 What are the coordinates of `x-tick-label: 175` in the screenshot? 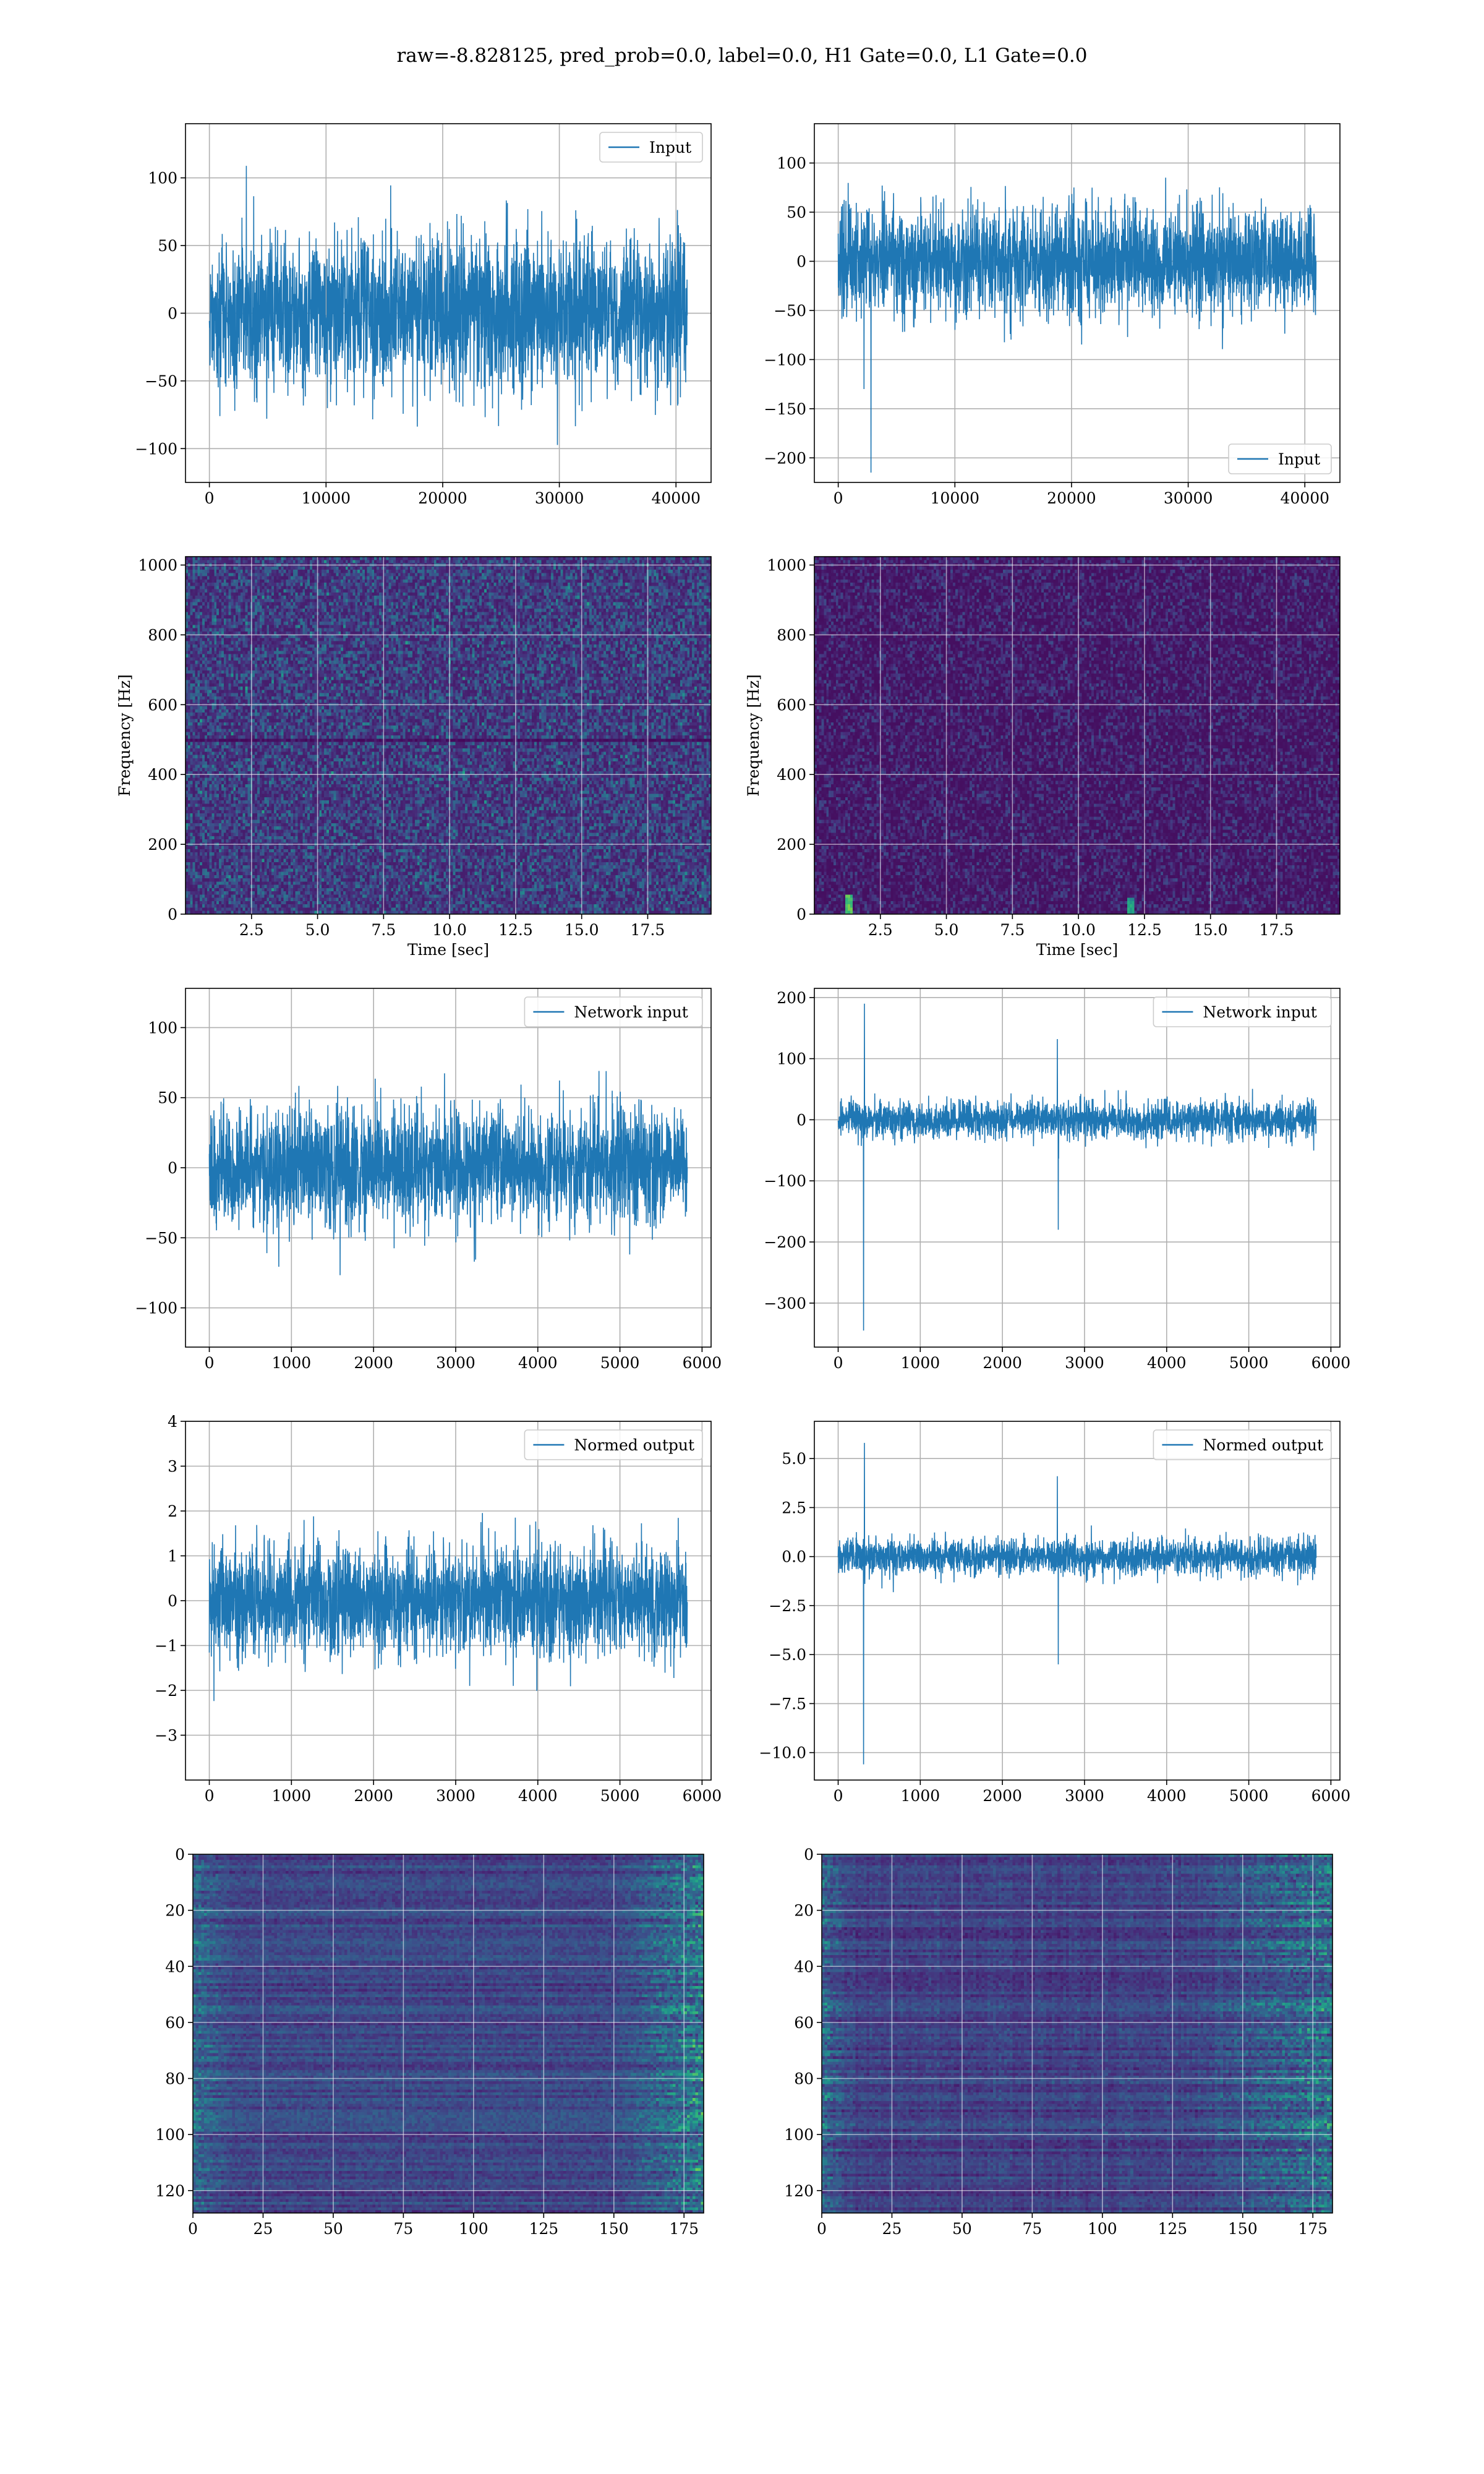 It's located at (684, 2229).